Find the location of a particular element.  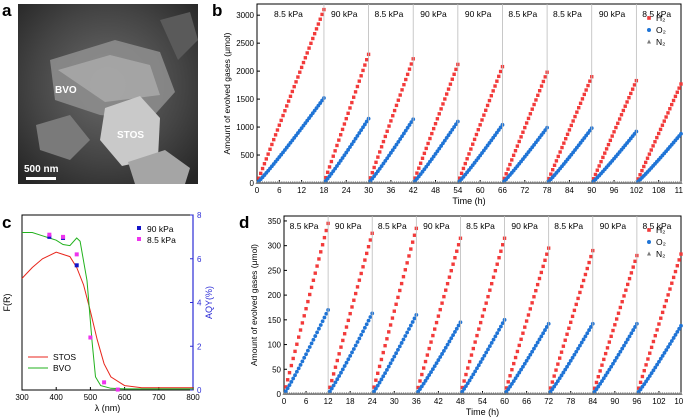

y-tick-label: 250 is located at coordinates (275, 270).